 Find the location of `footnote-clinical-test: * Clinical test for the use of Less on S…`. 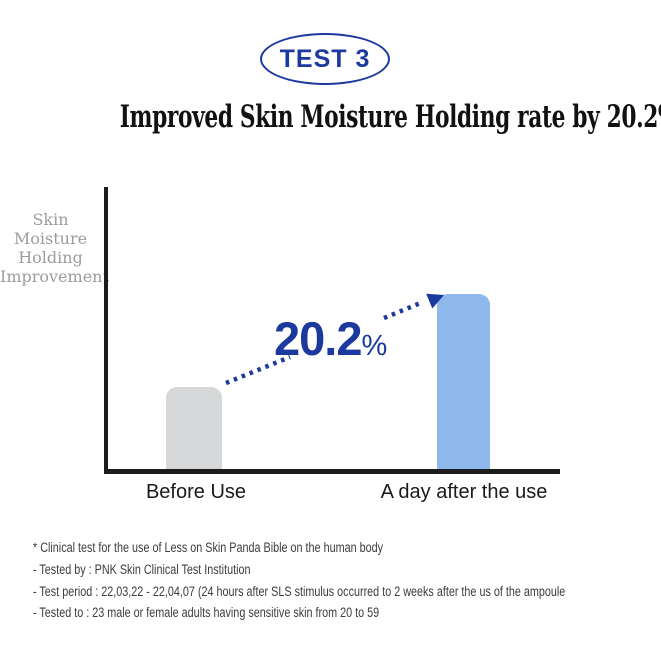

footnote-clinical-test: * Clinical test for the use of Less on S… is located at coordinates (208, 547).